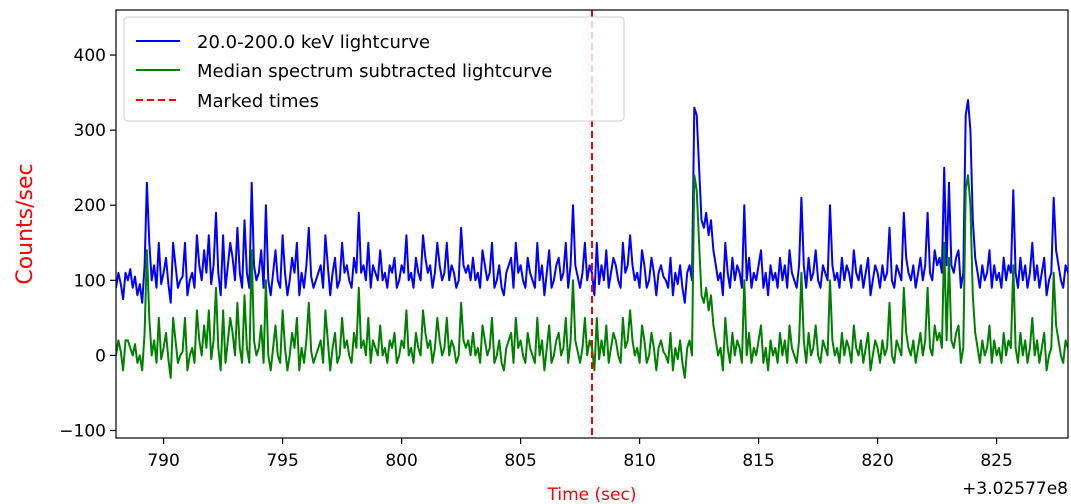 The width and height of the screenshot is (1071, 504). What do you see at coordinates (1015, 489) in the screenshot?
I see `x-axis-offset-label: +3.02577e8` at bounding box center [1015, 489].